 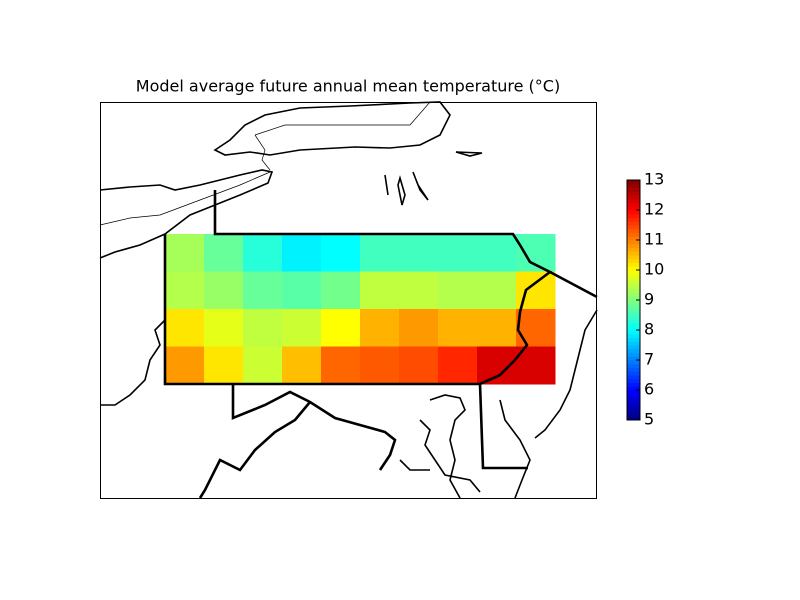 I want to click on west-virginia-border, so click(x=297, y=441).